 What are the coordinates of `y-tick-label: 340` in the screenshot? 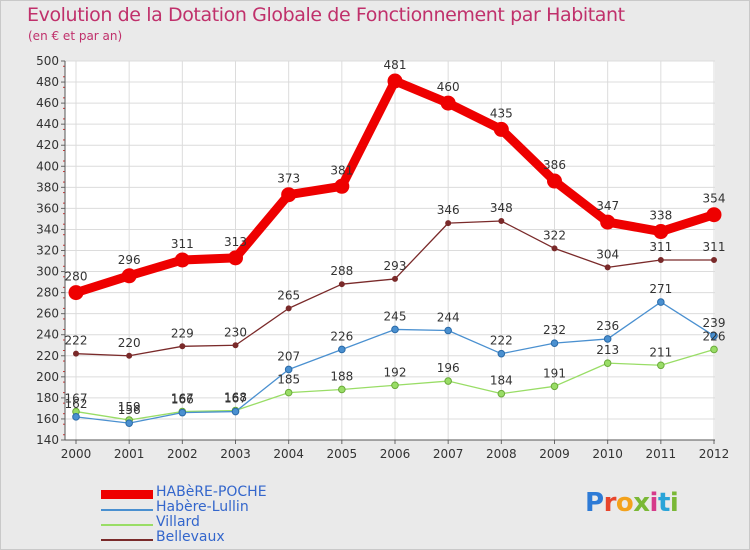 It's located at (47, 229).